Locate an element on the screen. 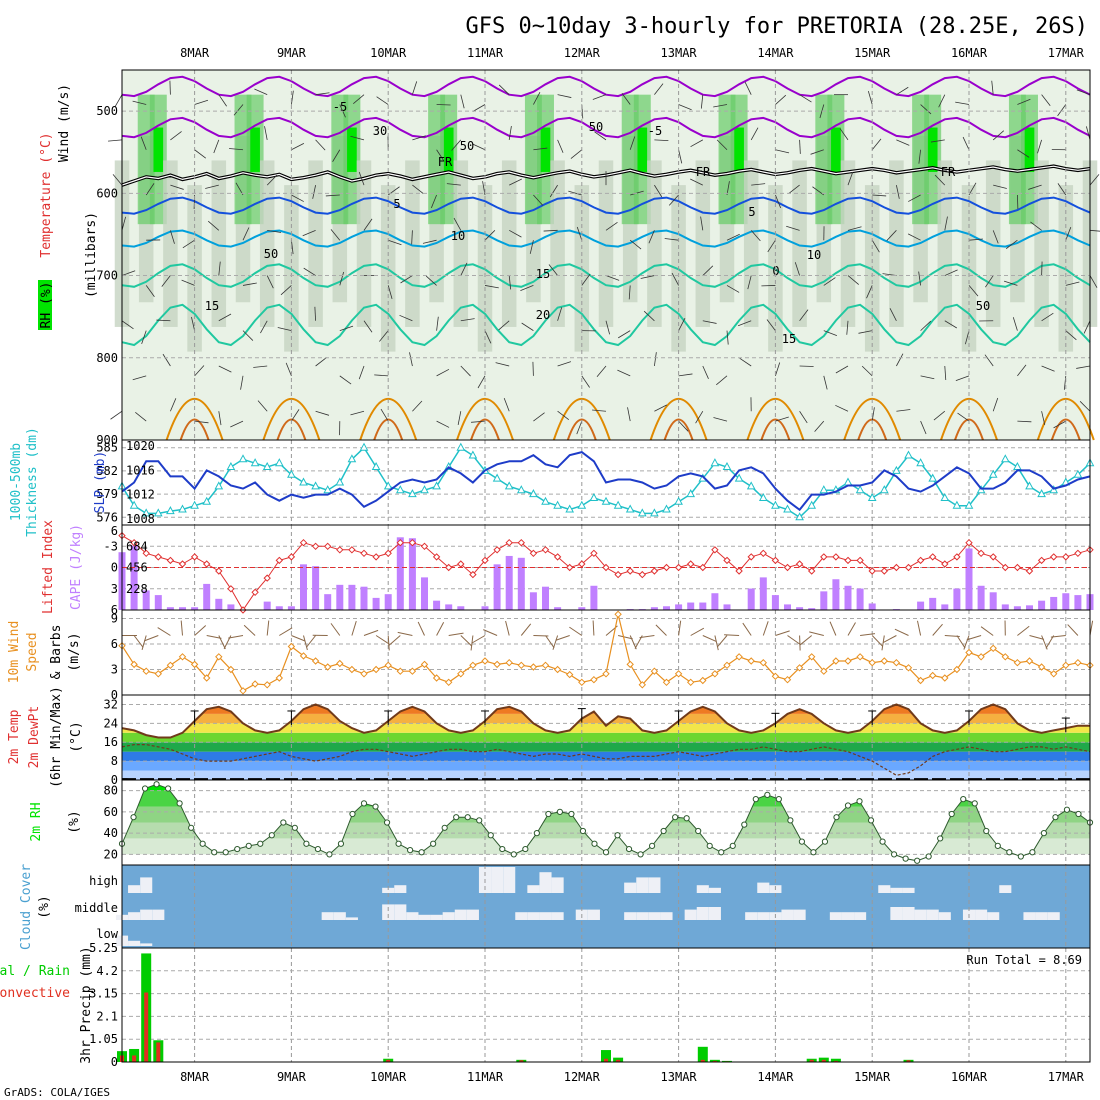 The width and height of the screenshot is (1100, 1100). cloud-high-label: high is located at coordinates (103, 881).